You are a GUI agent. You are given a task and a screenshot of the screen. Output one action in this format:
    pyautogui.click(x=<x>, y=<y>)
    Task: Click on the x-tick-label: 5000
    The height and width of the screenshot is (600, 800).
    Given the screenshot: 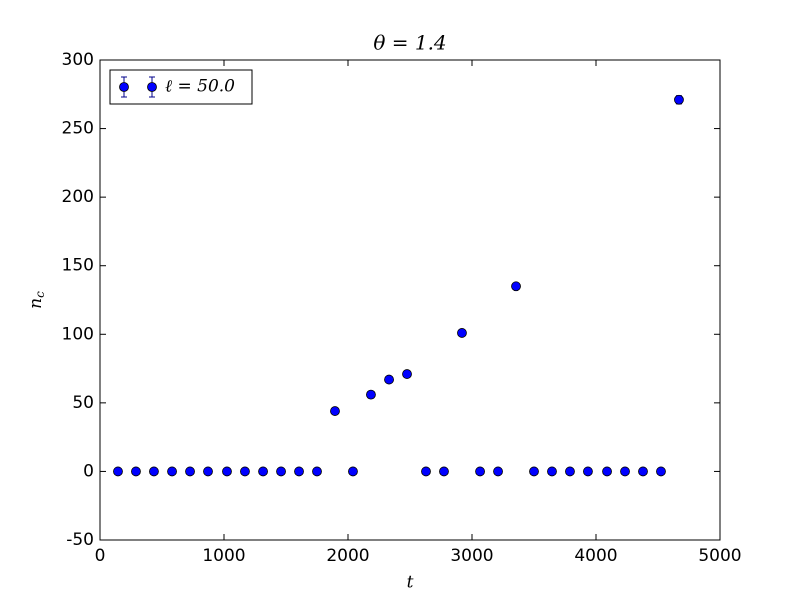 What is the action you would take?
    pyautogui.click(x=719, y=556)
    